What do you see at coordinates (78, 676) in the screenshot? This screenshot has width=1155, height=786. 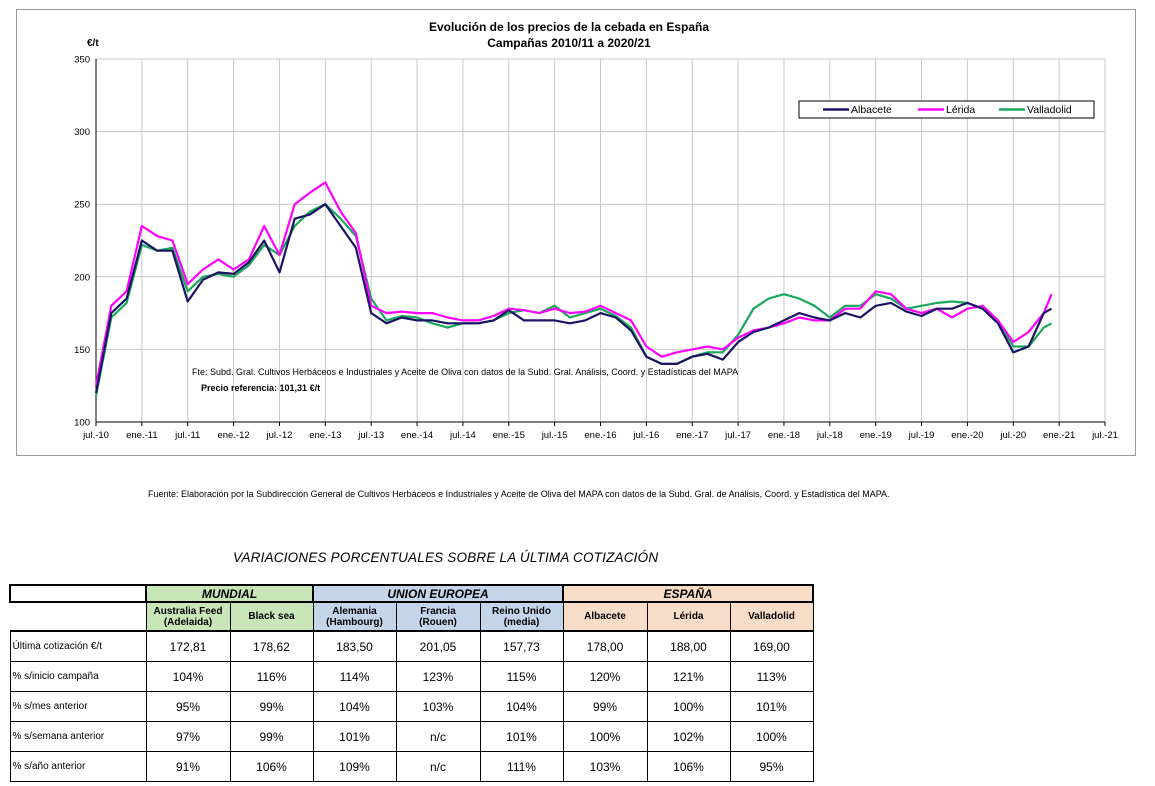 I see `row-label: % s/inicio campaña` at bounding box center [78, 676].